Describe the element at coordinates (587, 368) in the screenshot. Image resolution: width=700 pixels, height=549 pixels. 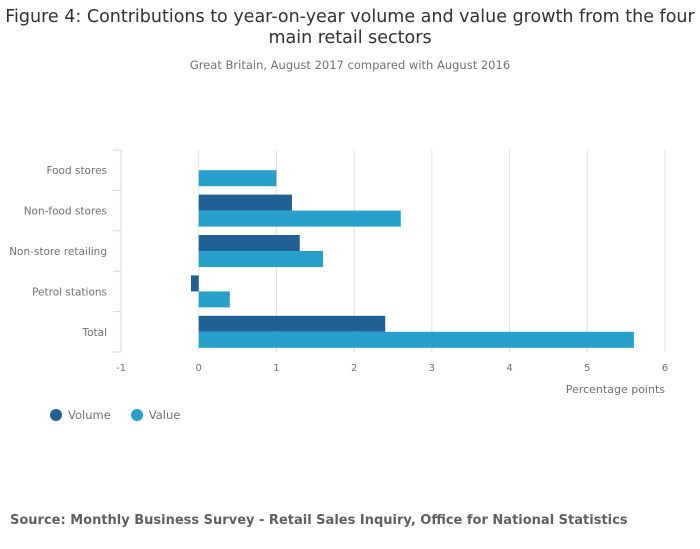
I see `x-tick-label: 5` at that location.